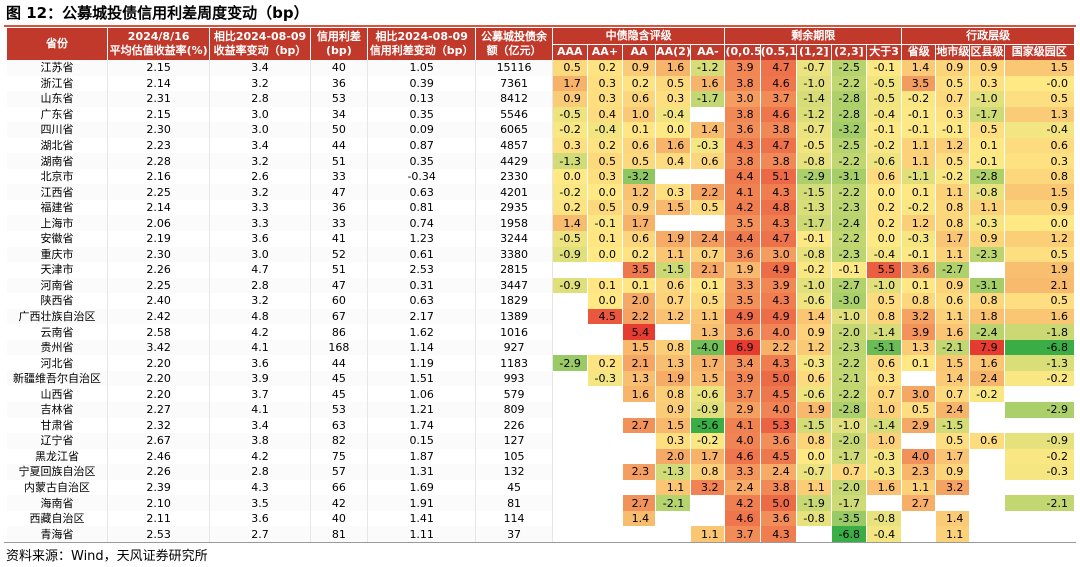 This screenshot has height=567, width=1080. Describe the element at coordinates (57, 534) in the screenshot. I see `province-cell: 青海省` at that location.